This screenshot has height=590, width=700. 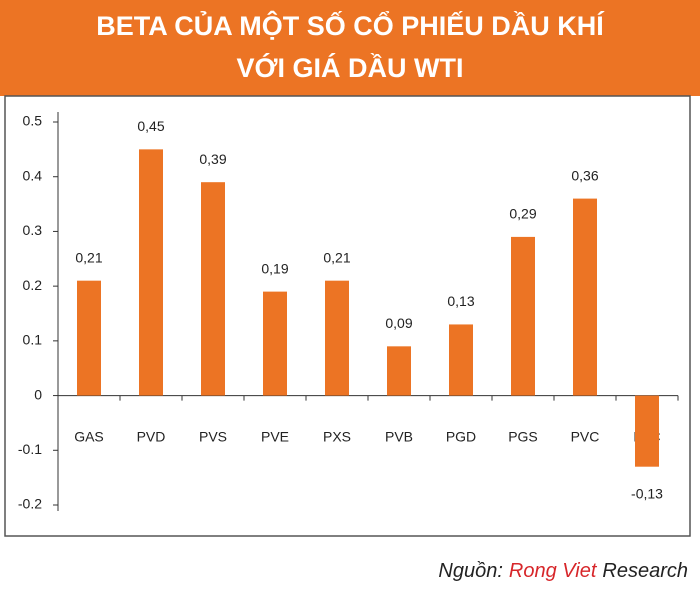 What do you see at coordinates (647, 493) in the screenshot?
I see `data-label: -0,13` at bounding box center [647, 493].